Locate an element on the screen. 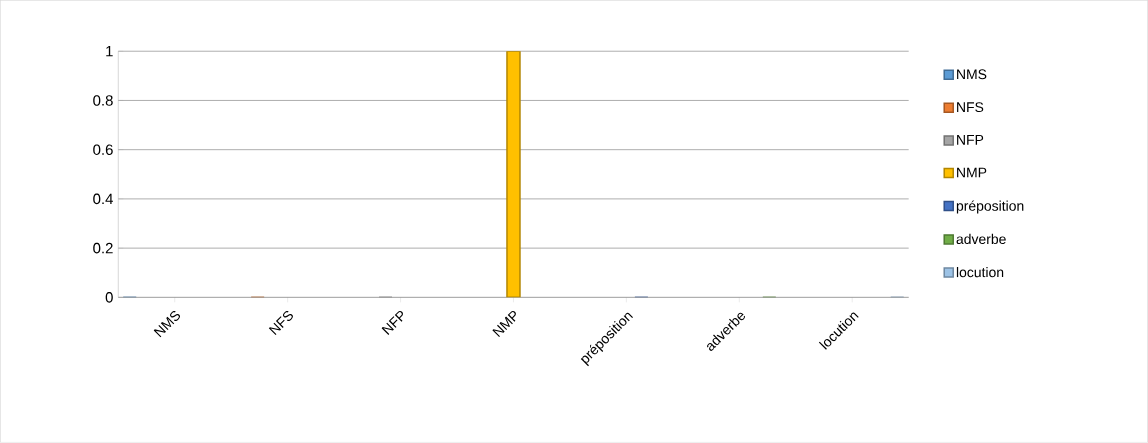 This screenshot has width=1148, height=443. y-tick-label: 0 is located at coordinates (109, 297).